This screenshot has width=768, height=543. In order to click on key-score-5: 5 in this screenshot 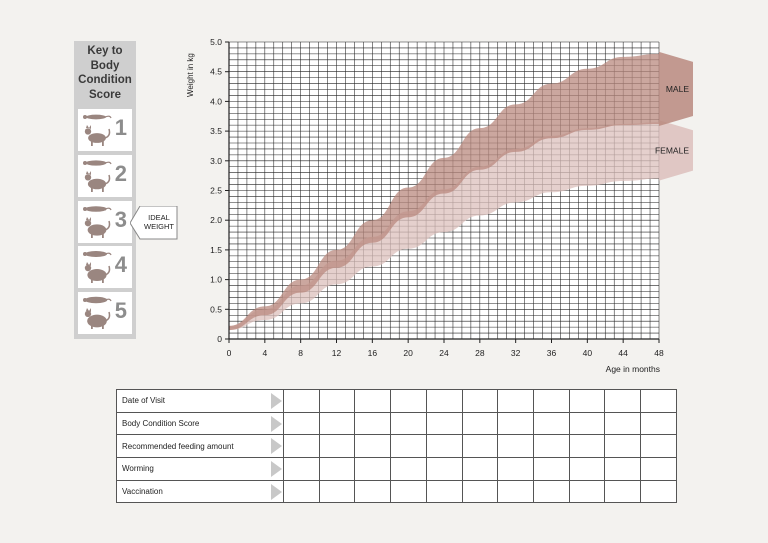, I will do `click(105, 313)`.